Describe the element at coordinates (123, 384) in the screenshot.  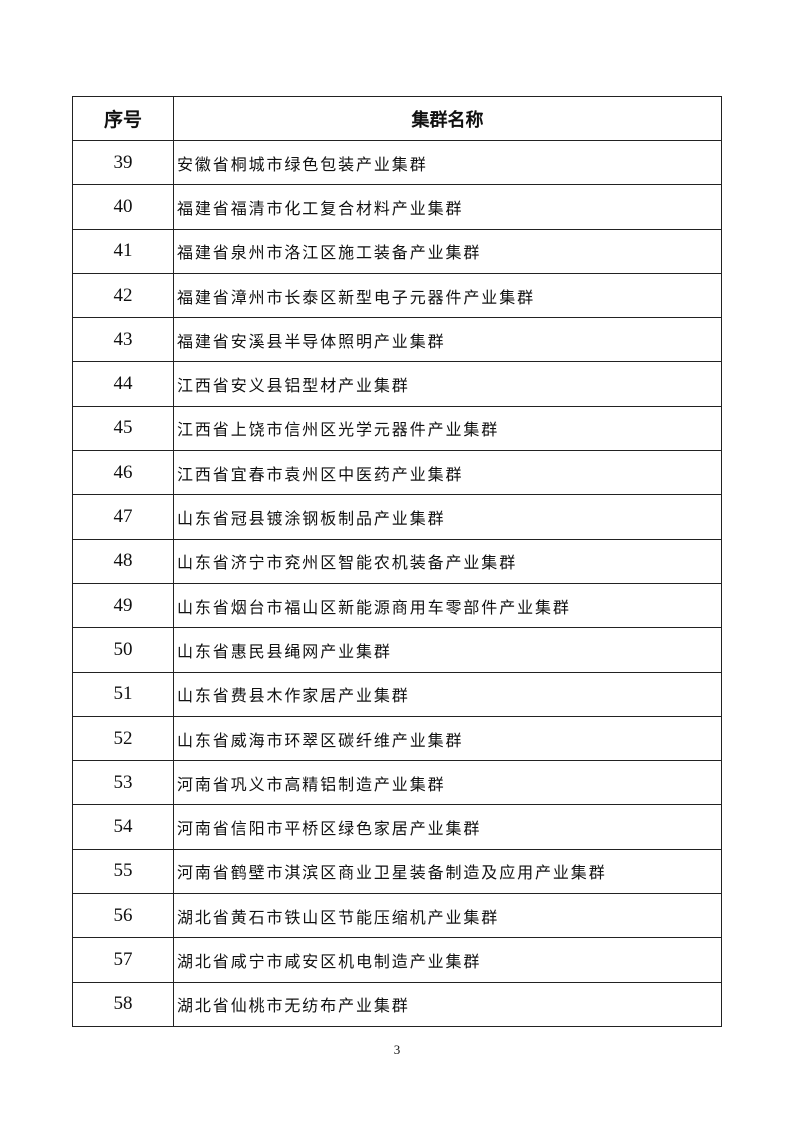
I see `serial-number-cell: 44` at that location.